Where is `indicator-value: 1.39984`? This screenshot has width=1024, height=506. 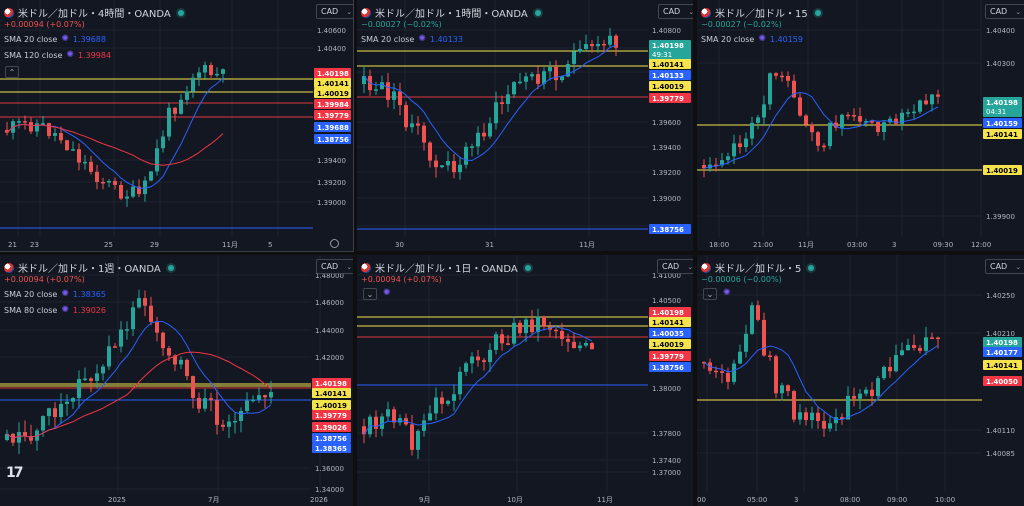
indicator-value: 1.39984 is located at coordinates (94, 55).